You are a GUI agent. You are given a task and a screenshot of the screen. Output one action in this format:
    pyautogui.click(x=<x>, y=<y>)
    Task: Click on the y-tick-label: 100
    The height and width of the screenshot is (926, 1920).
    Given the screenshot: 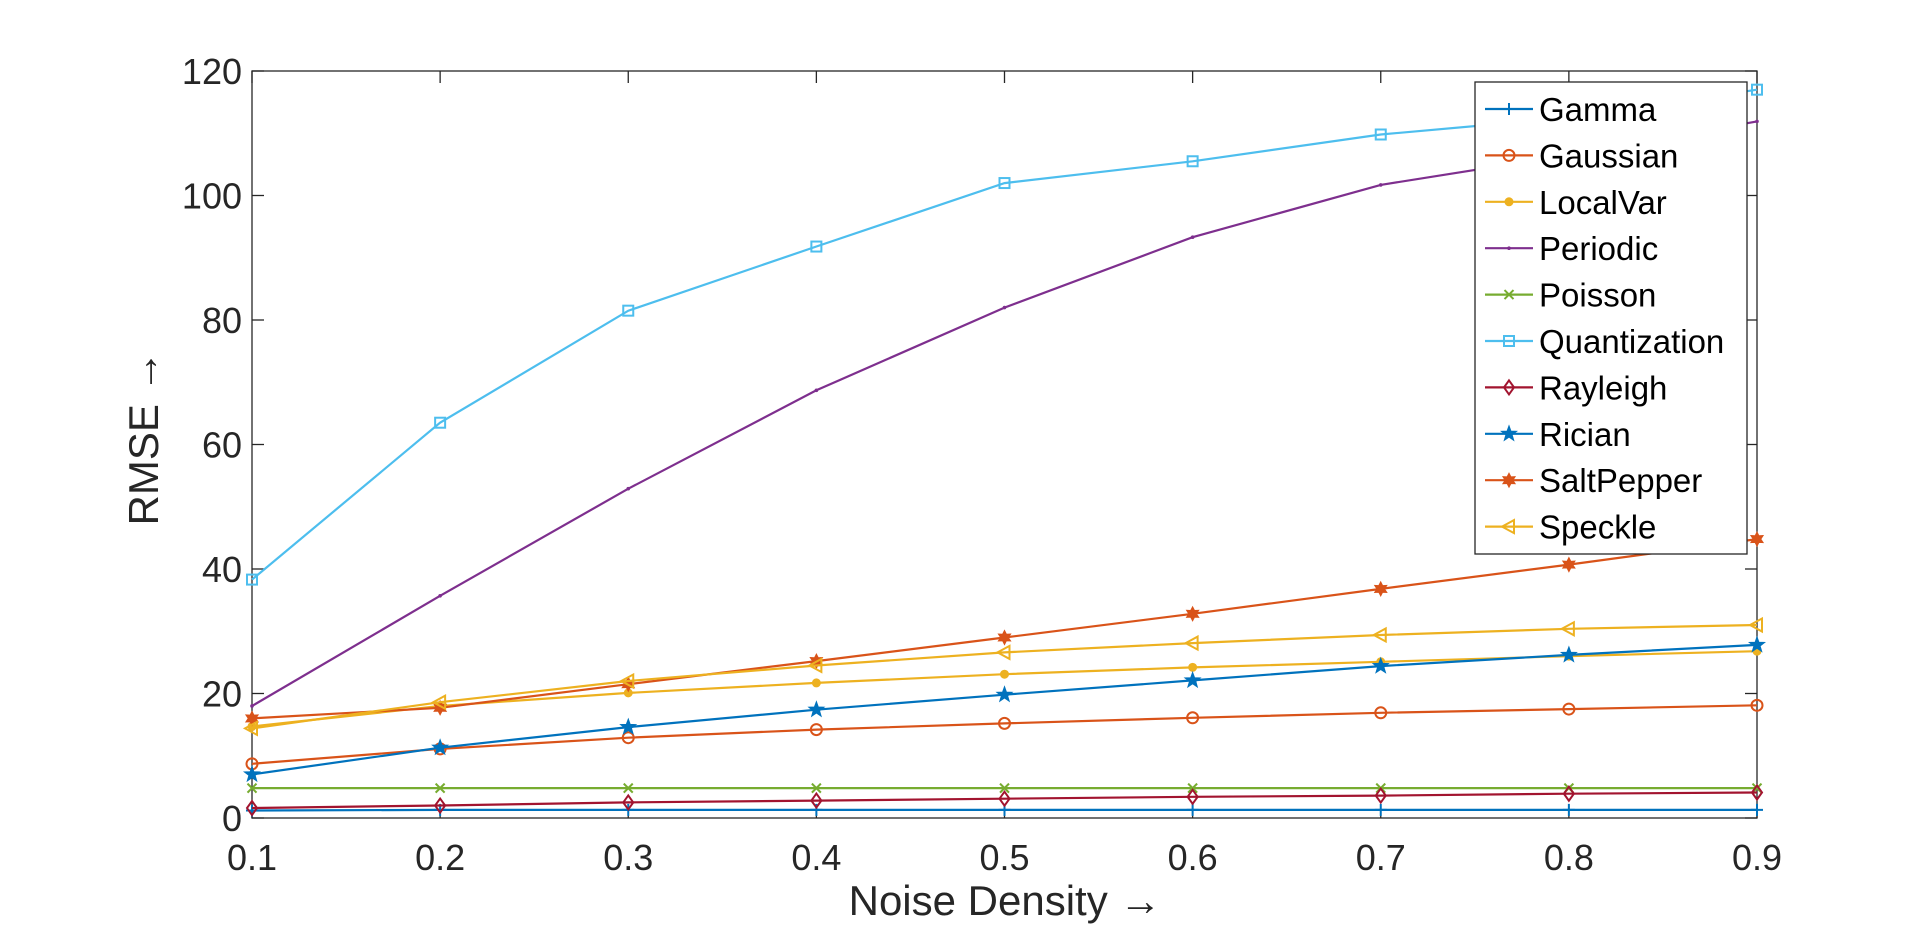 What is the action you would take?
    pyautogui.click(x=212, y=196)
    